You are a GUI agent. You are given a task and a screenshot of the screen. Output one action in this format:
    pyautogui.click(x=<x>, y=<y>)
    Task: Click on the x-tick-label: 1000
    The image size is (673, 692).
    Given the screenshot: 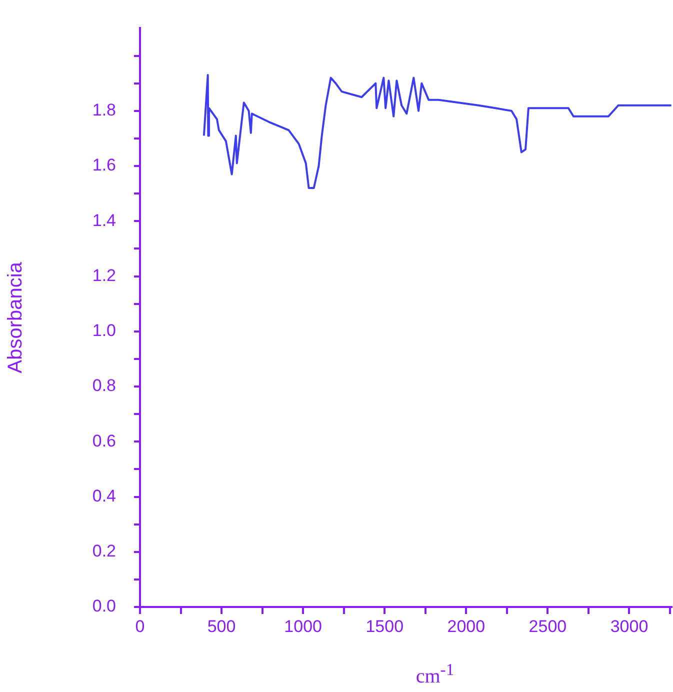 What is the action you would take?
    pyautogui.click(x=303, y=626)
    